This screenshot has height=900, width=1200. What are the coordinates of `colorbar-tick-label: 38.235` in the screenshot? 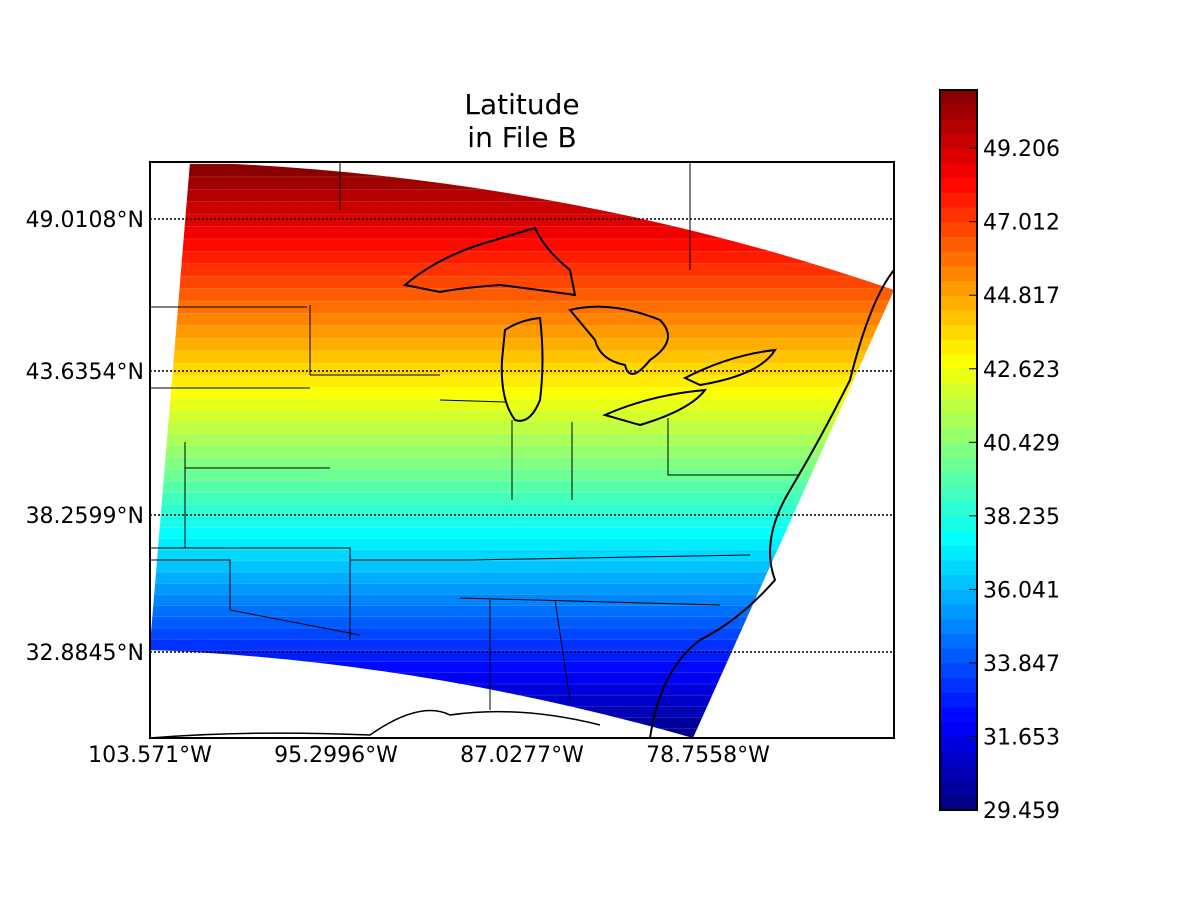 It's located at (1021, 517).